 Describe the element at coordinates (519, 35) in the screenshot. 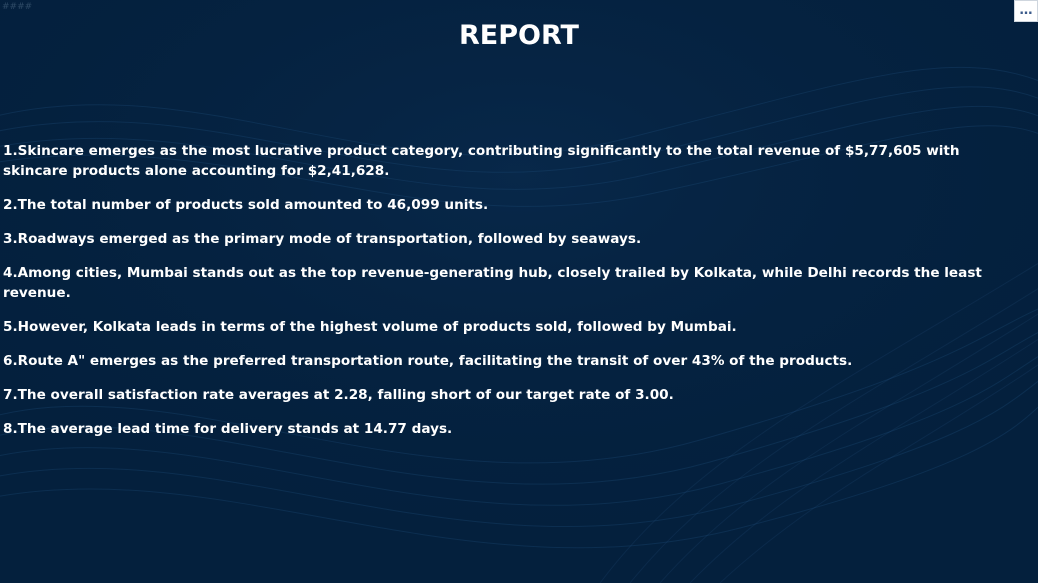

I see `page-title: REPORT` at that location.